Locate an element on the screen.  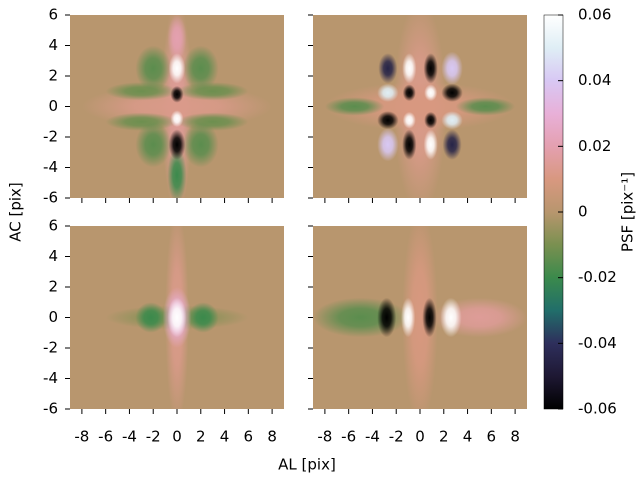
y-axis-label: AC [pix] is located at coordinates (16, 212).